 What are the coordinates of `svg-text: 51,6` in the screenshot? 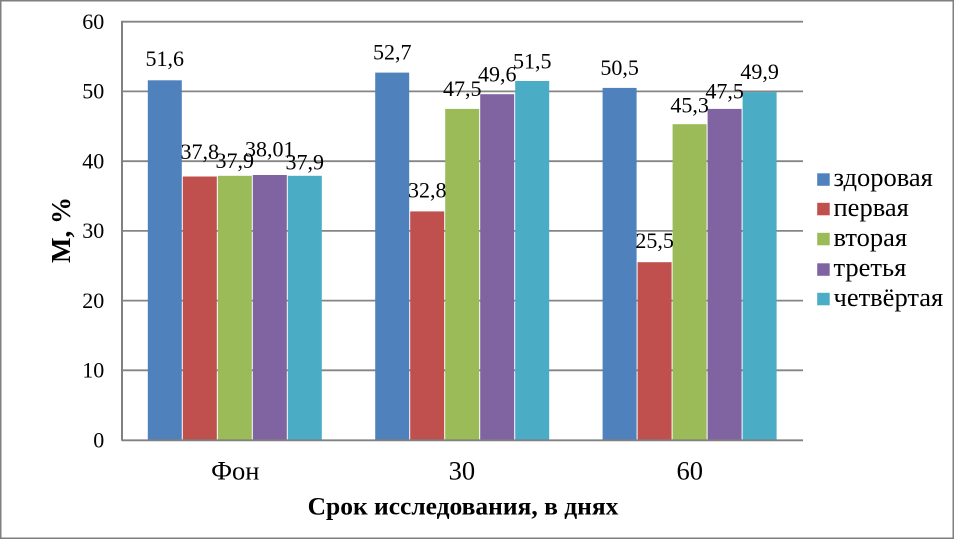 It's located at (165, 58).